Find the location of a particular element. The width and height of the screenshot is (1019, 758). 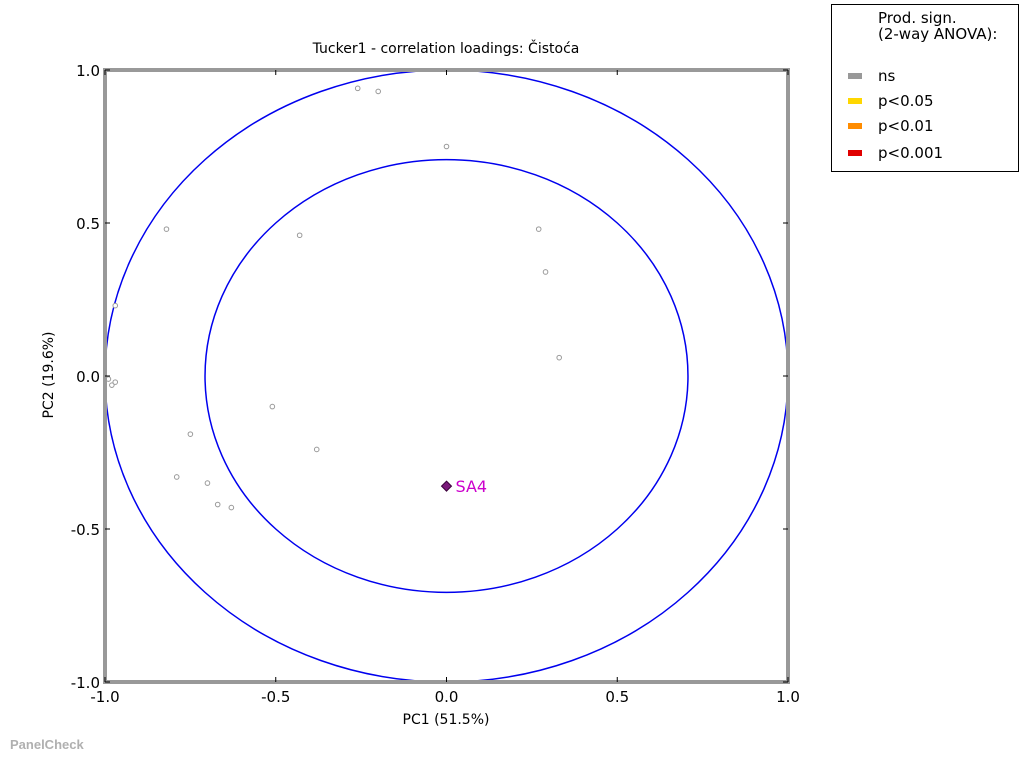

y-tick-label: 0.0 is located at coordinates (88, 377).